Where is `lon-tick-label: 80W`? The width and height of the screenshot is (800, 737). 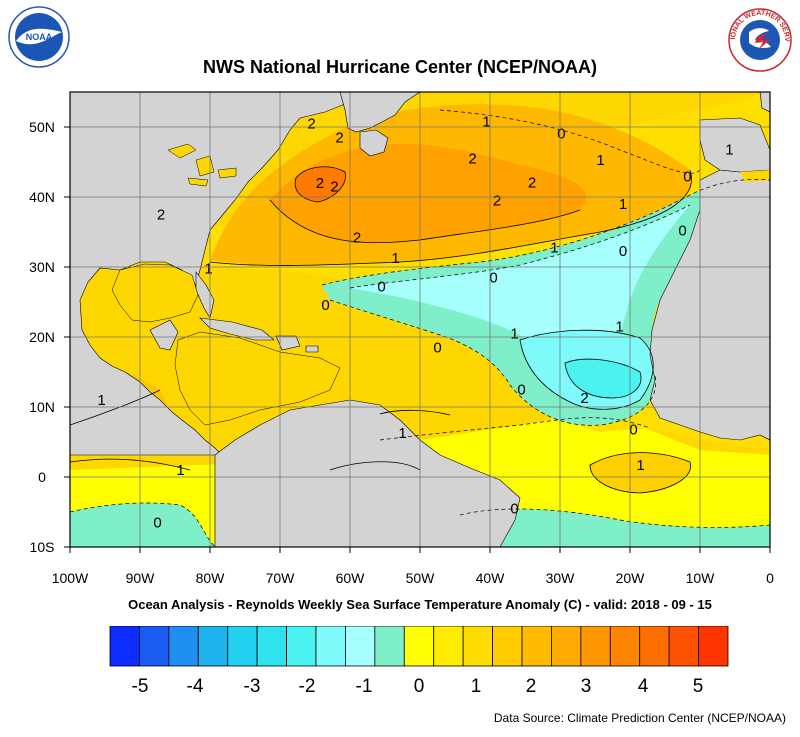 lon-tick-label: 80W is located at coordinates (211, 578).